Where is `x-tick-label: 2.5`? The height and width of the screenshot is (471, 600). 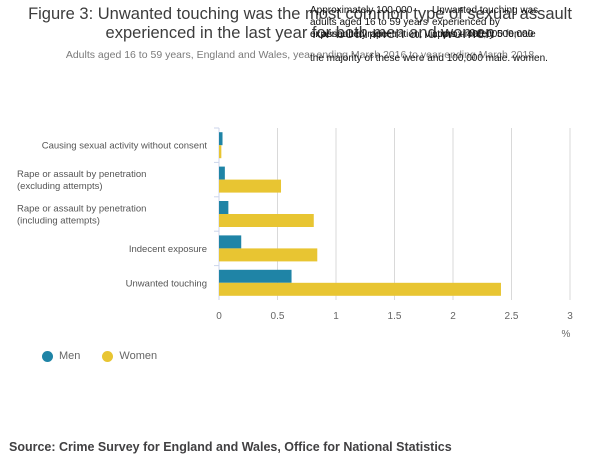
x-tick-label: 2.5 is located at coordinates (512, 316).